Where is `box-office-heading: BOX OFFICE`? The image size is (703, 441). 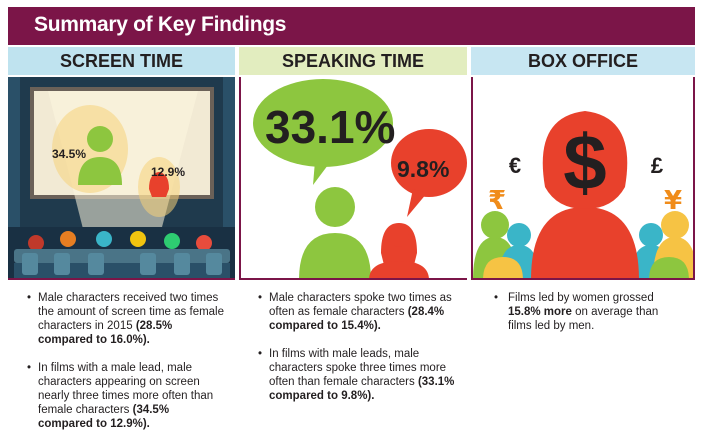
box-office-heading: BOX OFFICE is located at coordinates (583, 61).